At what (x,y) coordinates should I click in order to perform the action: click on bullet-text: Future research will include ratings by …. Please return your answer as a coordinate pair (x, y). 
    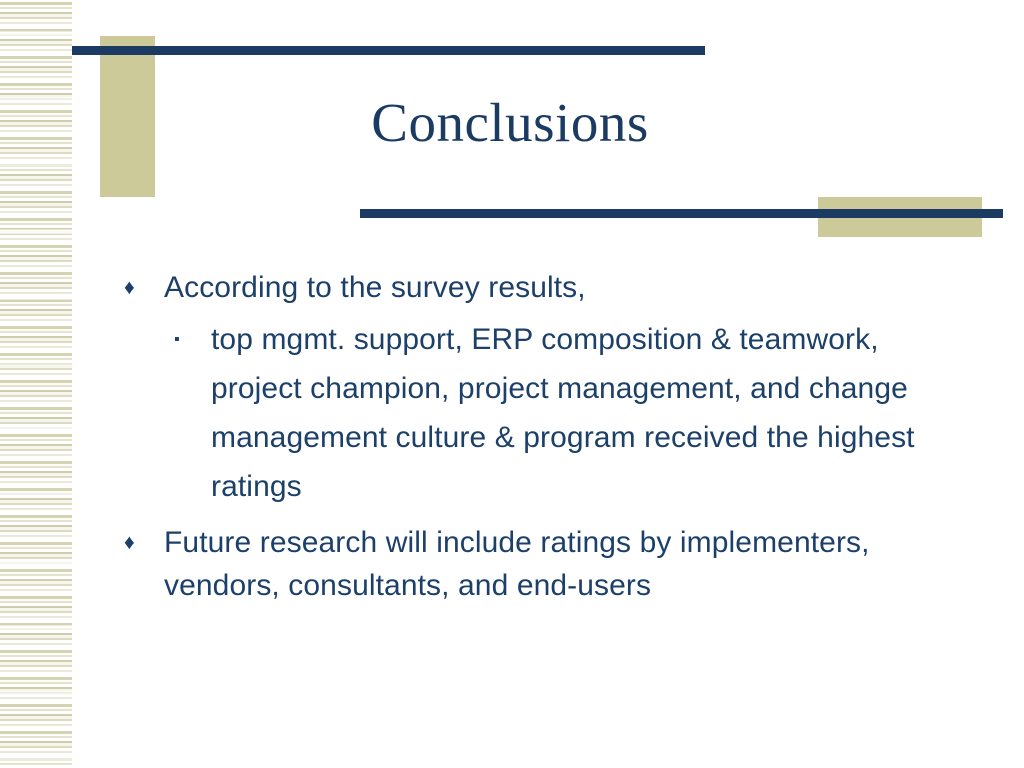
    Looking at the image, I should click on (517, 564).